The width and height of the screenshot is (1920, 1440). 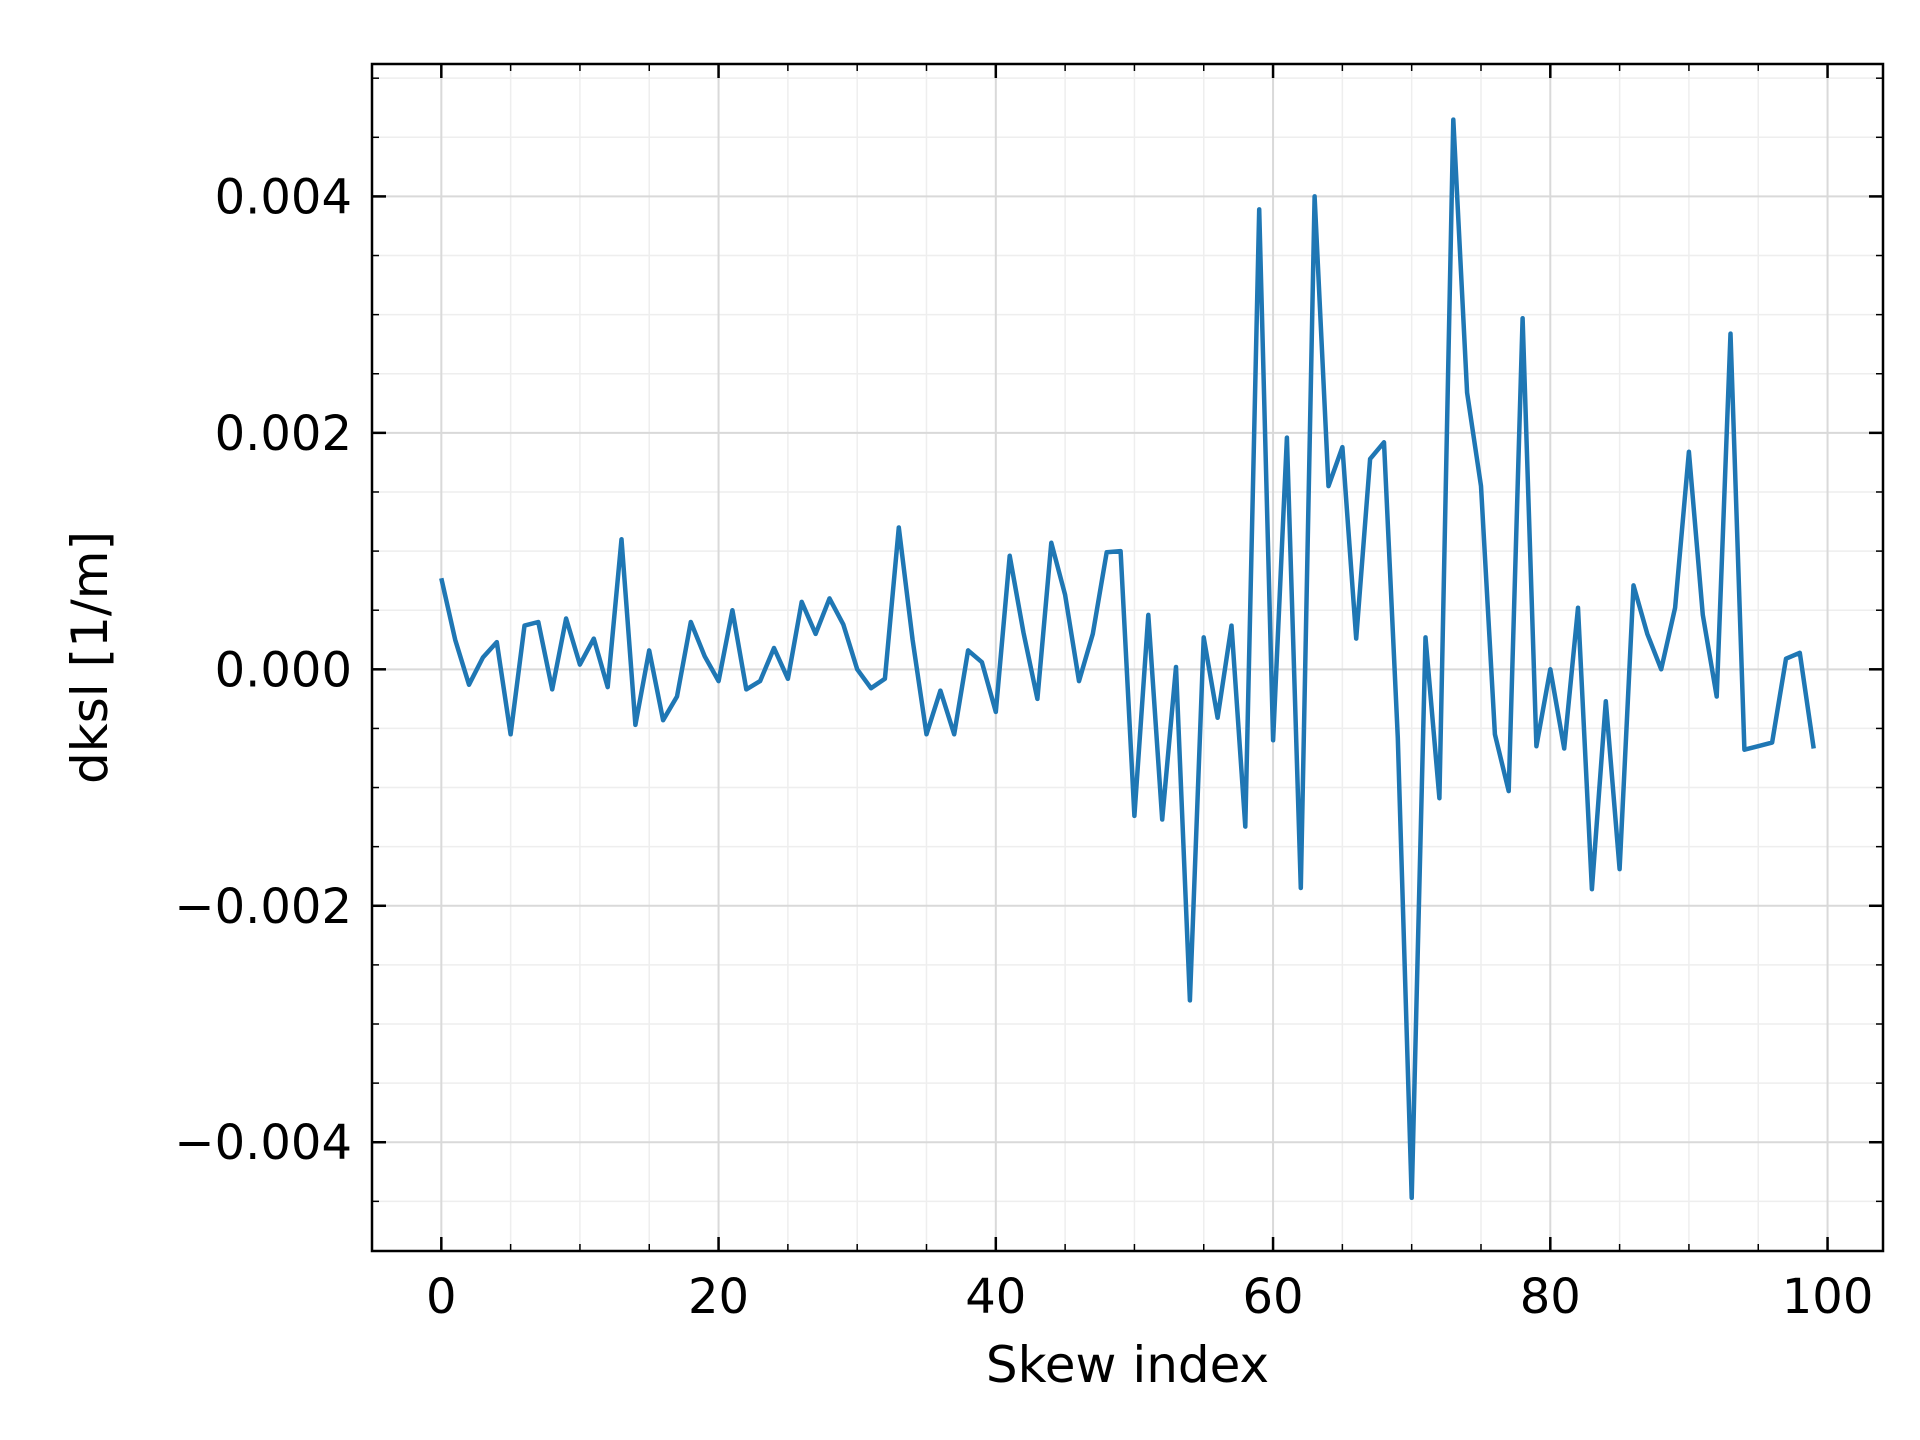 I want to click on y-tick-label: −0.002, so click(x=263, y=907).